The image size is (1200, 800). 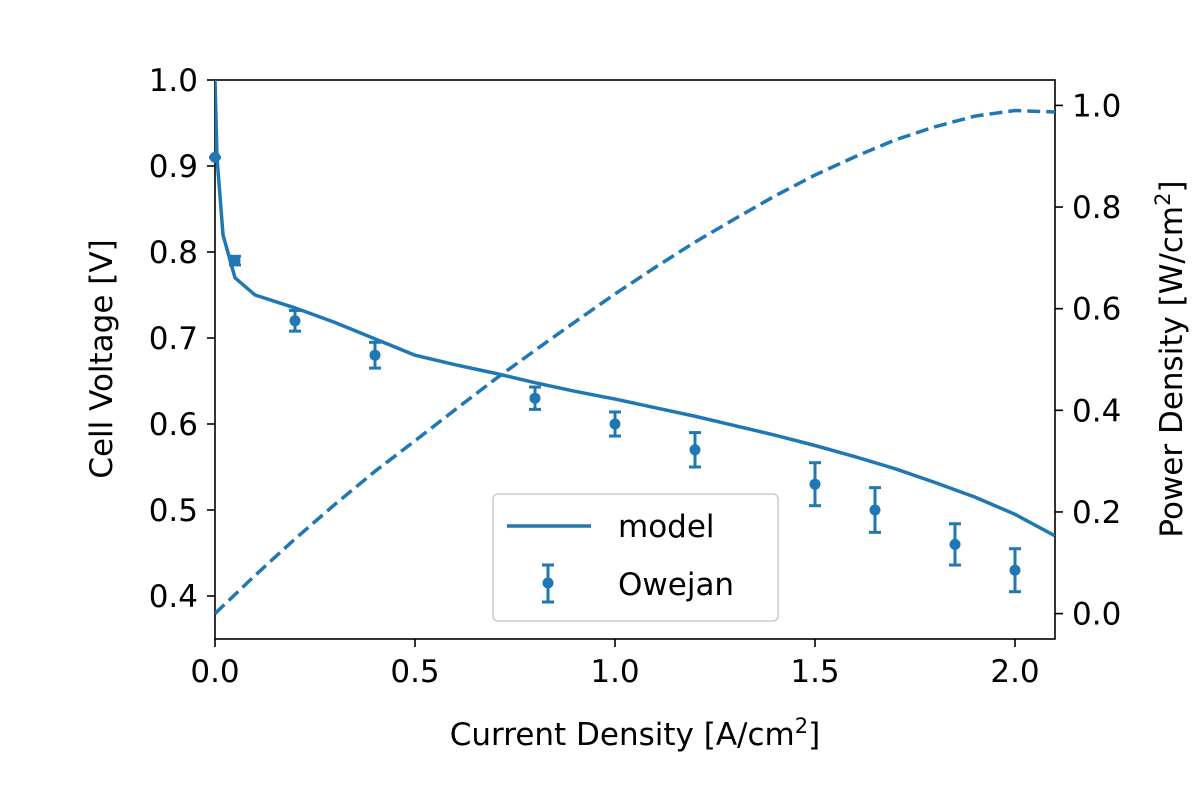 I want to click on y2-axis-label-end: ], so click(x=1172, y=186).